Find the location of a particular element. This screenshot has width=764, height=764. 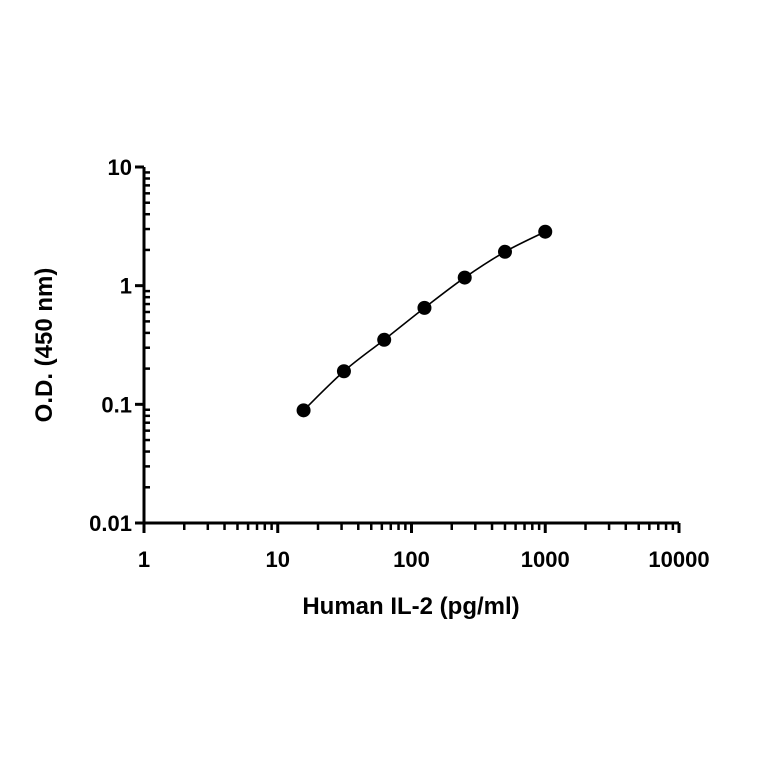

data-points is located at coordinates (424, 321).